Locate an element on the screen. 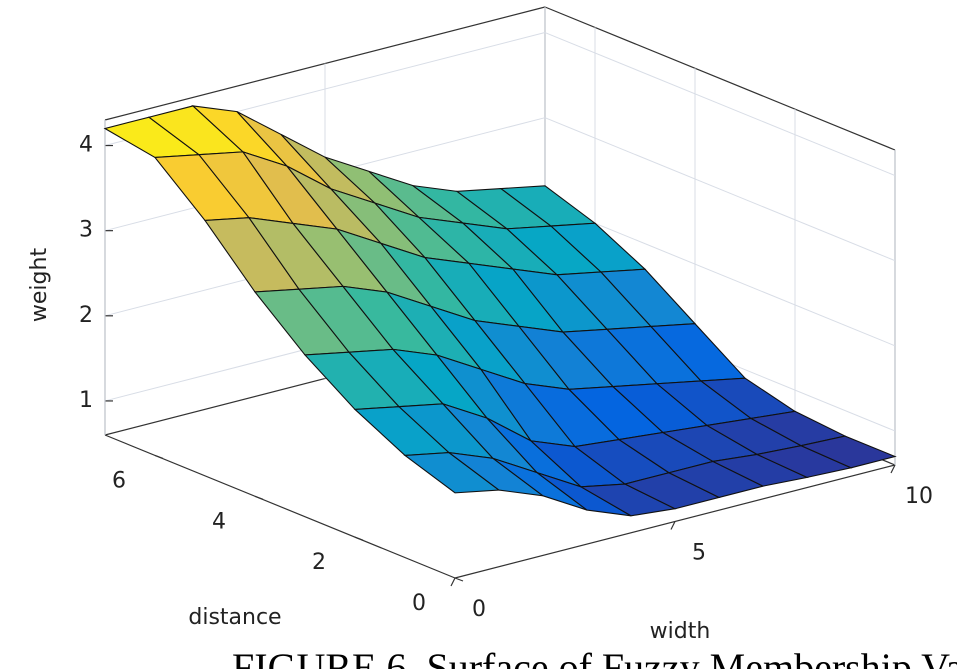 The width and height of the screenshot is (957, 669). z-tick-label: 4 is located at coordinates (86, 145).